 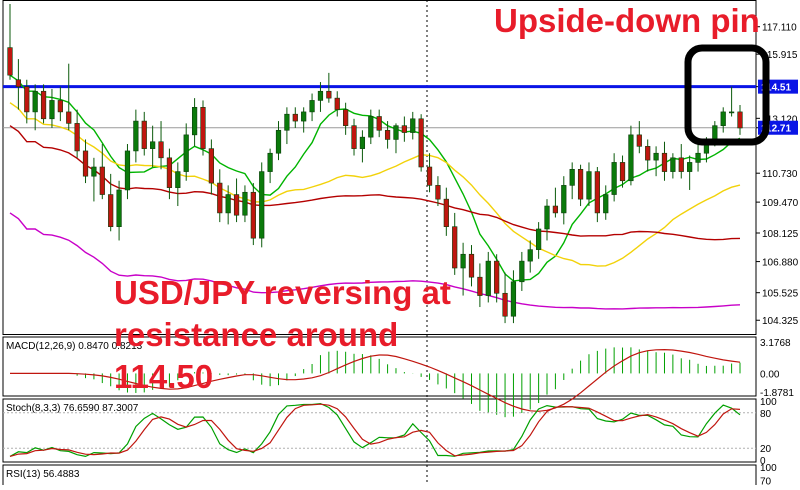 I want to click on rsi-tick-label: 70, so click(x=766, y=481).